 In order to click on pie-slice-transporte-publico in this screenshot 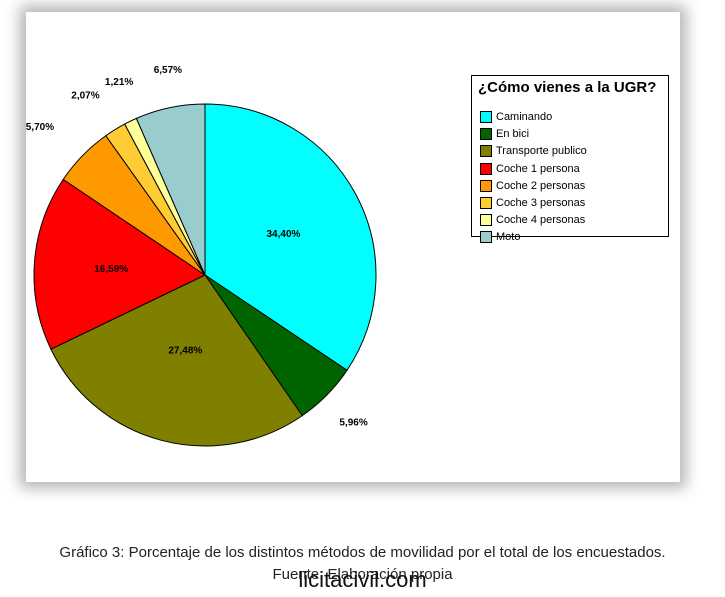, I will do `click(176, 360)`.